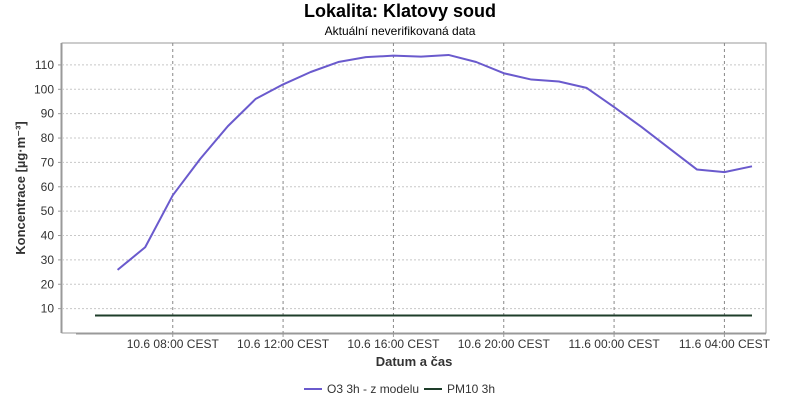 Image resolution: width=800 pixels, height=400 pixels. I want to click on legend: O3 3h - z modelu PM10 3h, so click(399, 389).